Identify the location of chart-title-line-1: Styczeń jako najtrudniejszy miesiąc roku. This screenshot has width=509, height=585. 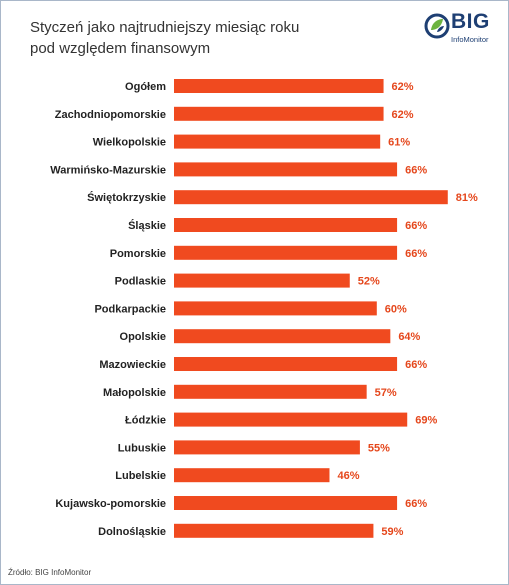
(165, 27).